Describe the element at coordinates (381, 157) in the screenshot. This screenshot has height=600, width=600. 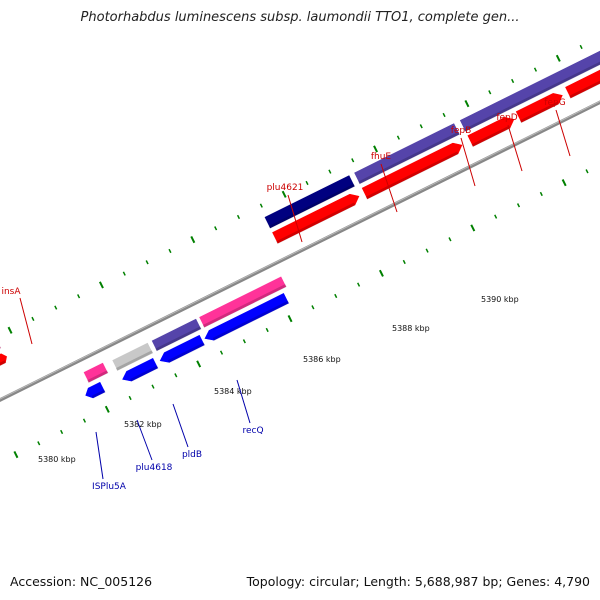
I see `gene-2-fwd-label: fhuE` at that location.